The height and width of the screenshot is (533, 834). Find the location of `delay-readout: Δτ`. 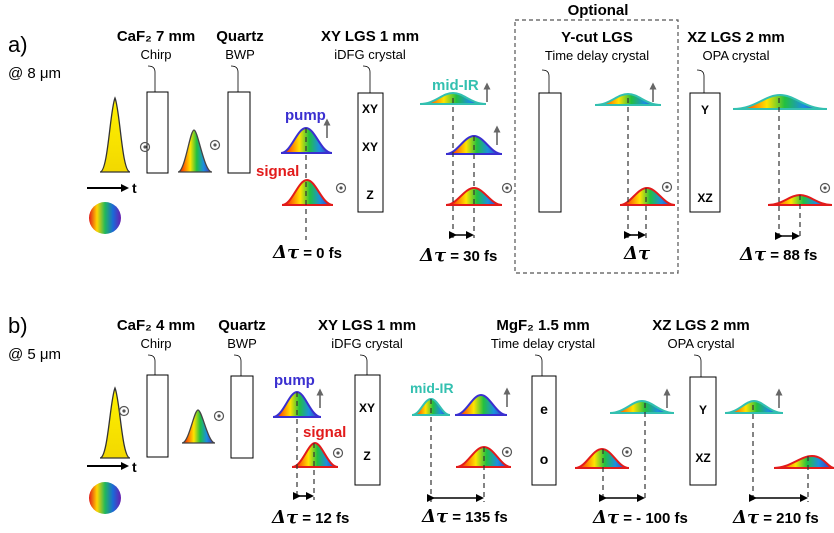

delay-readout: Δτ is located at coordinates (637, 253).